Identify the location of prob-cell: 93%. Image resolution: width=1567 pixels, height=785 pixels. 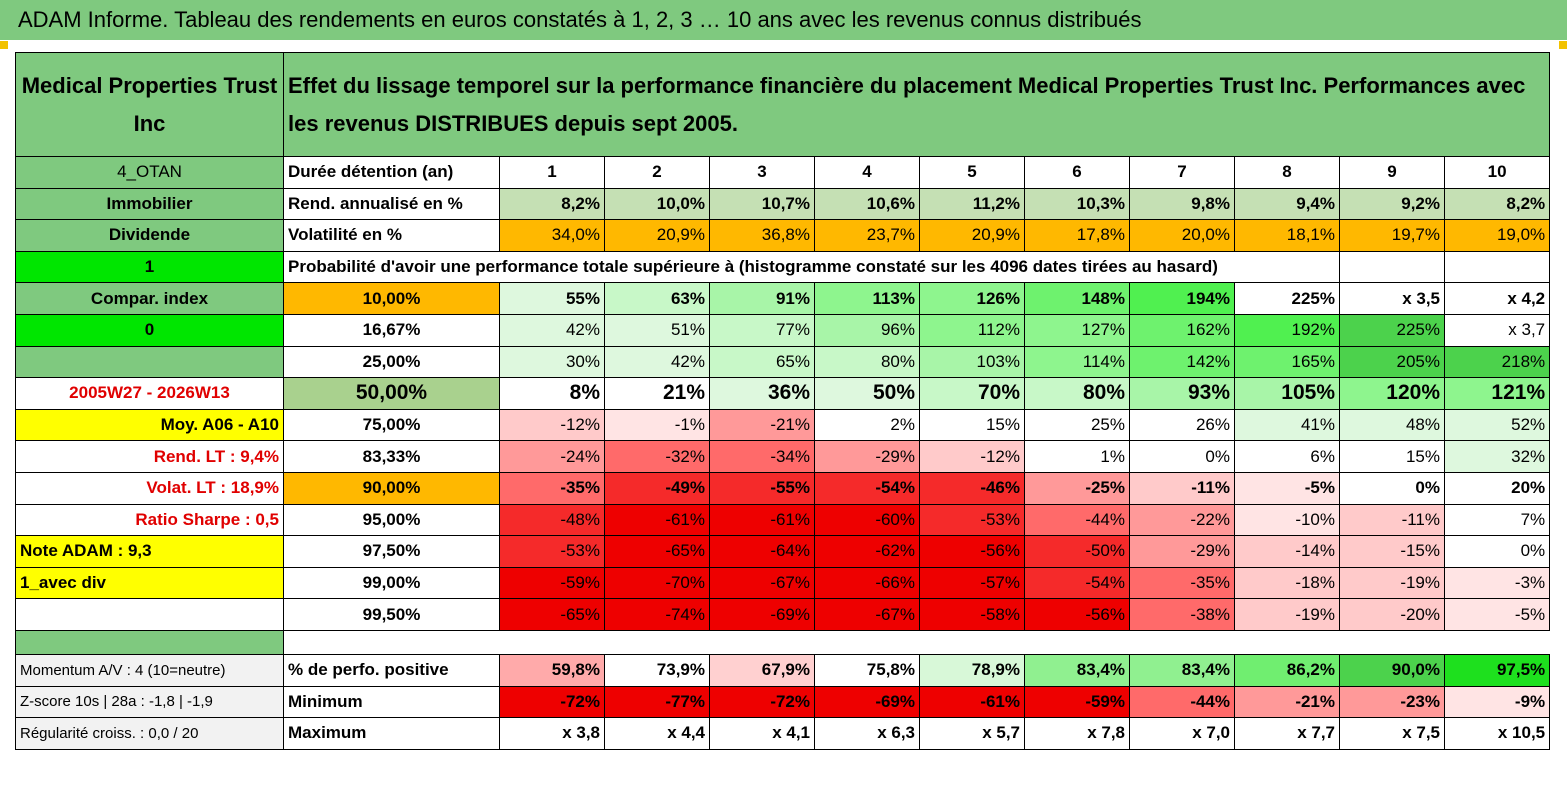
(1182, 393).